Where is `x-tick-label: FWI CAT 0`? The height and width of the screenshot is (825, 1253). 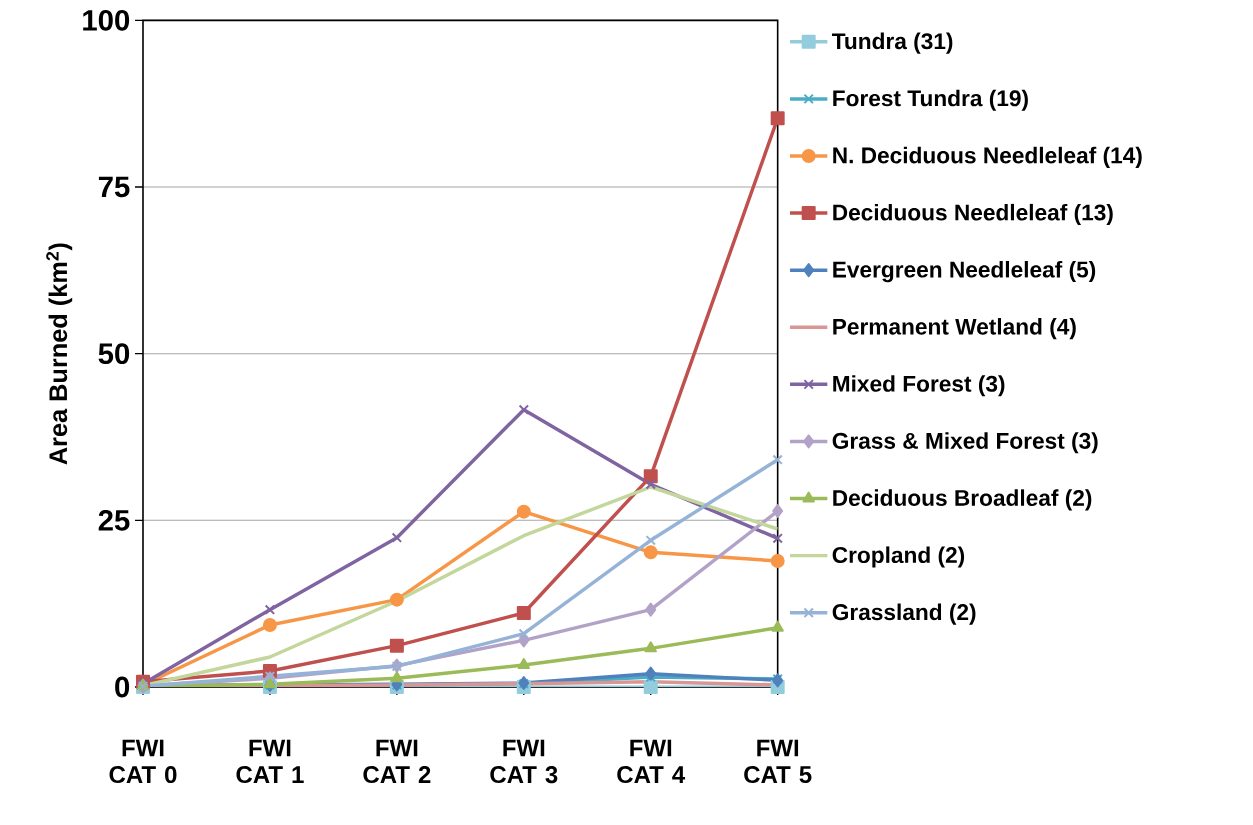 x-tick-label: FWI CAT 0 is located at coordinates (143, 761).